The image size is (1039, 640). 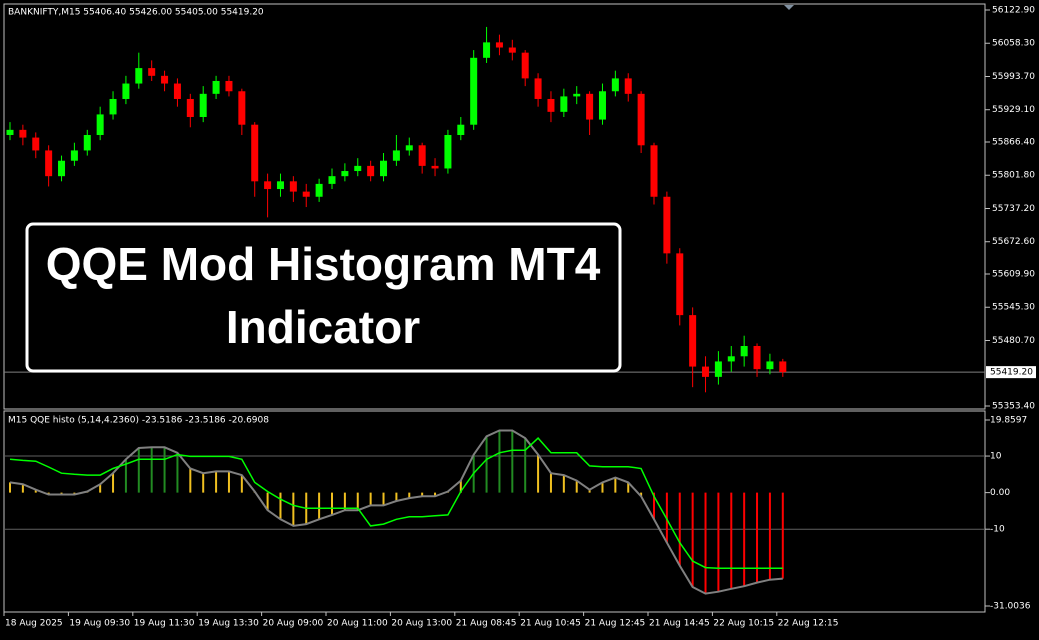 What do you see at coordinates (1011, 373) in the screenshot?
I see `price-label: 55419.20` at bounding box center [1011, 373].